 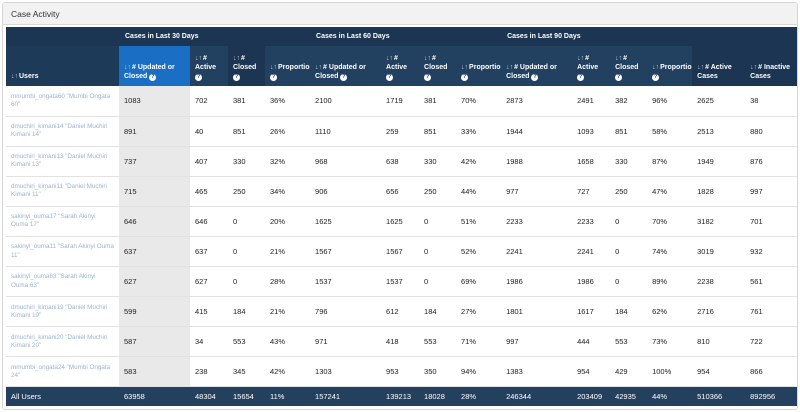 What do you see at coordinates (288, 342) in the screenshot?
I see `table-cell: 43%` at bounding box center [288, 342].